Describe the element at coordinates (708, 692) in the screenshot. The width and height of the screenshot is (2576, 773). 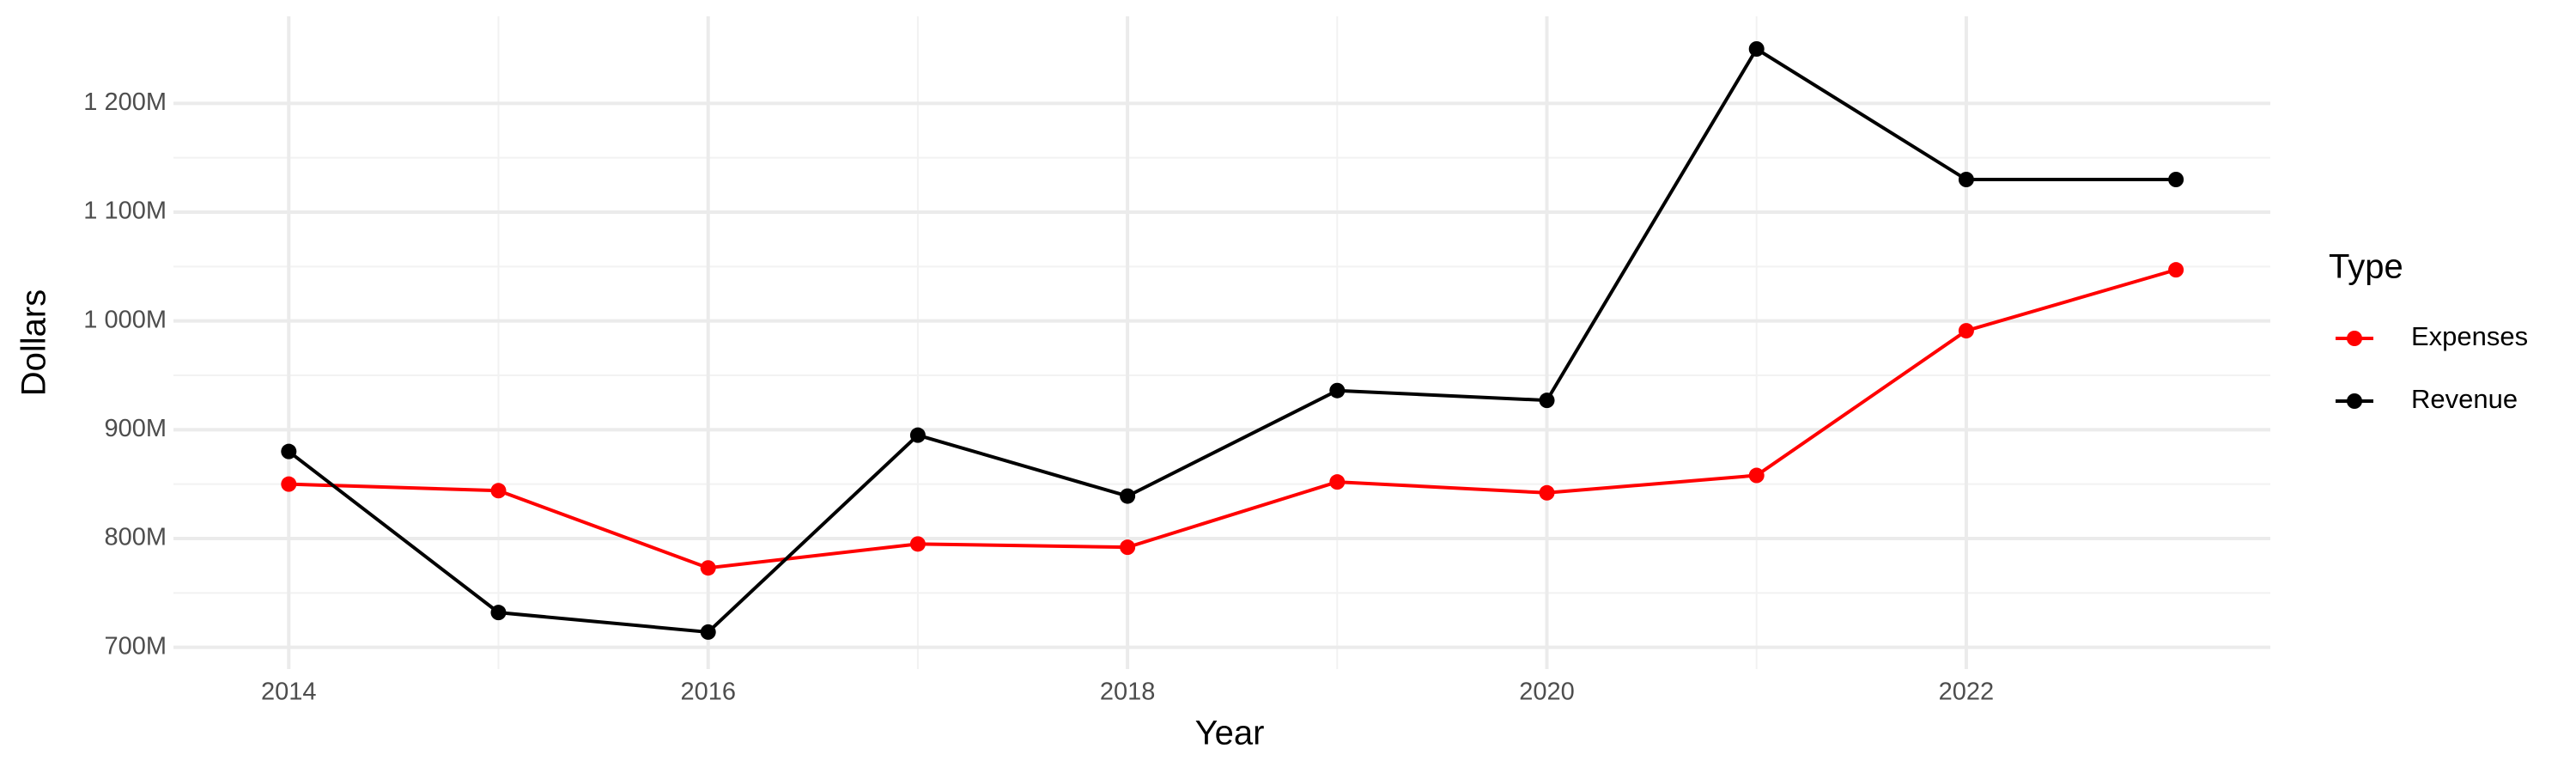
I see `x-tick-label: 2016` at that location.